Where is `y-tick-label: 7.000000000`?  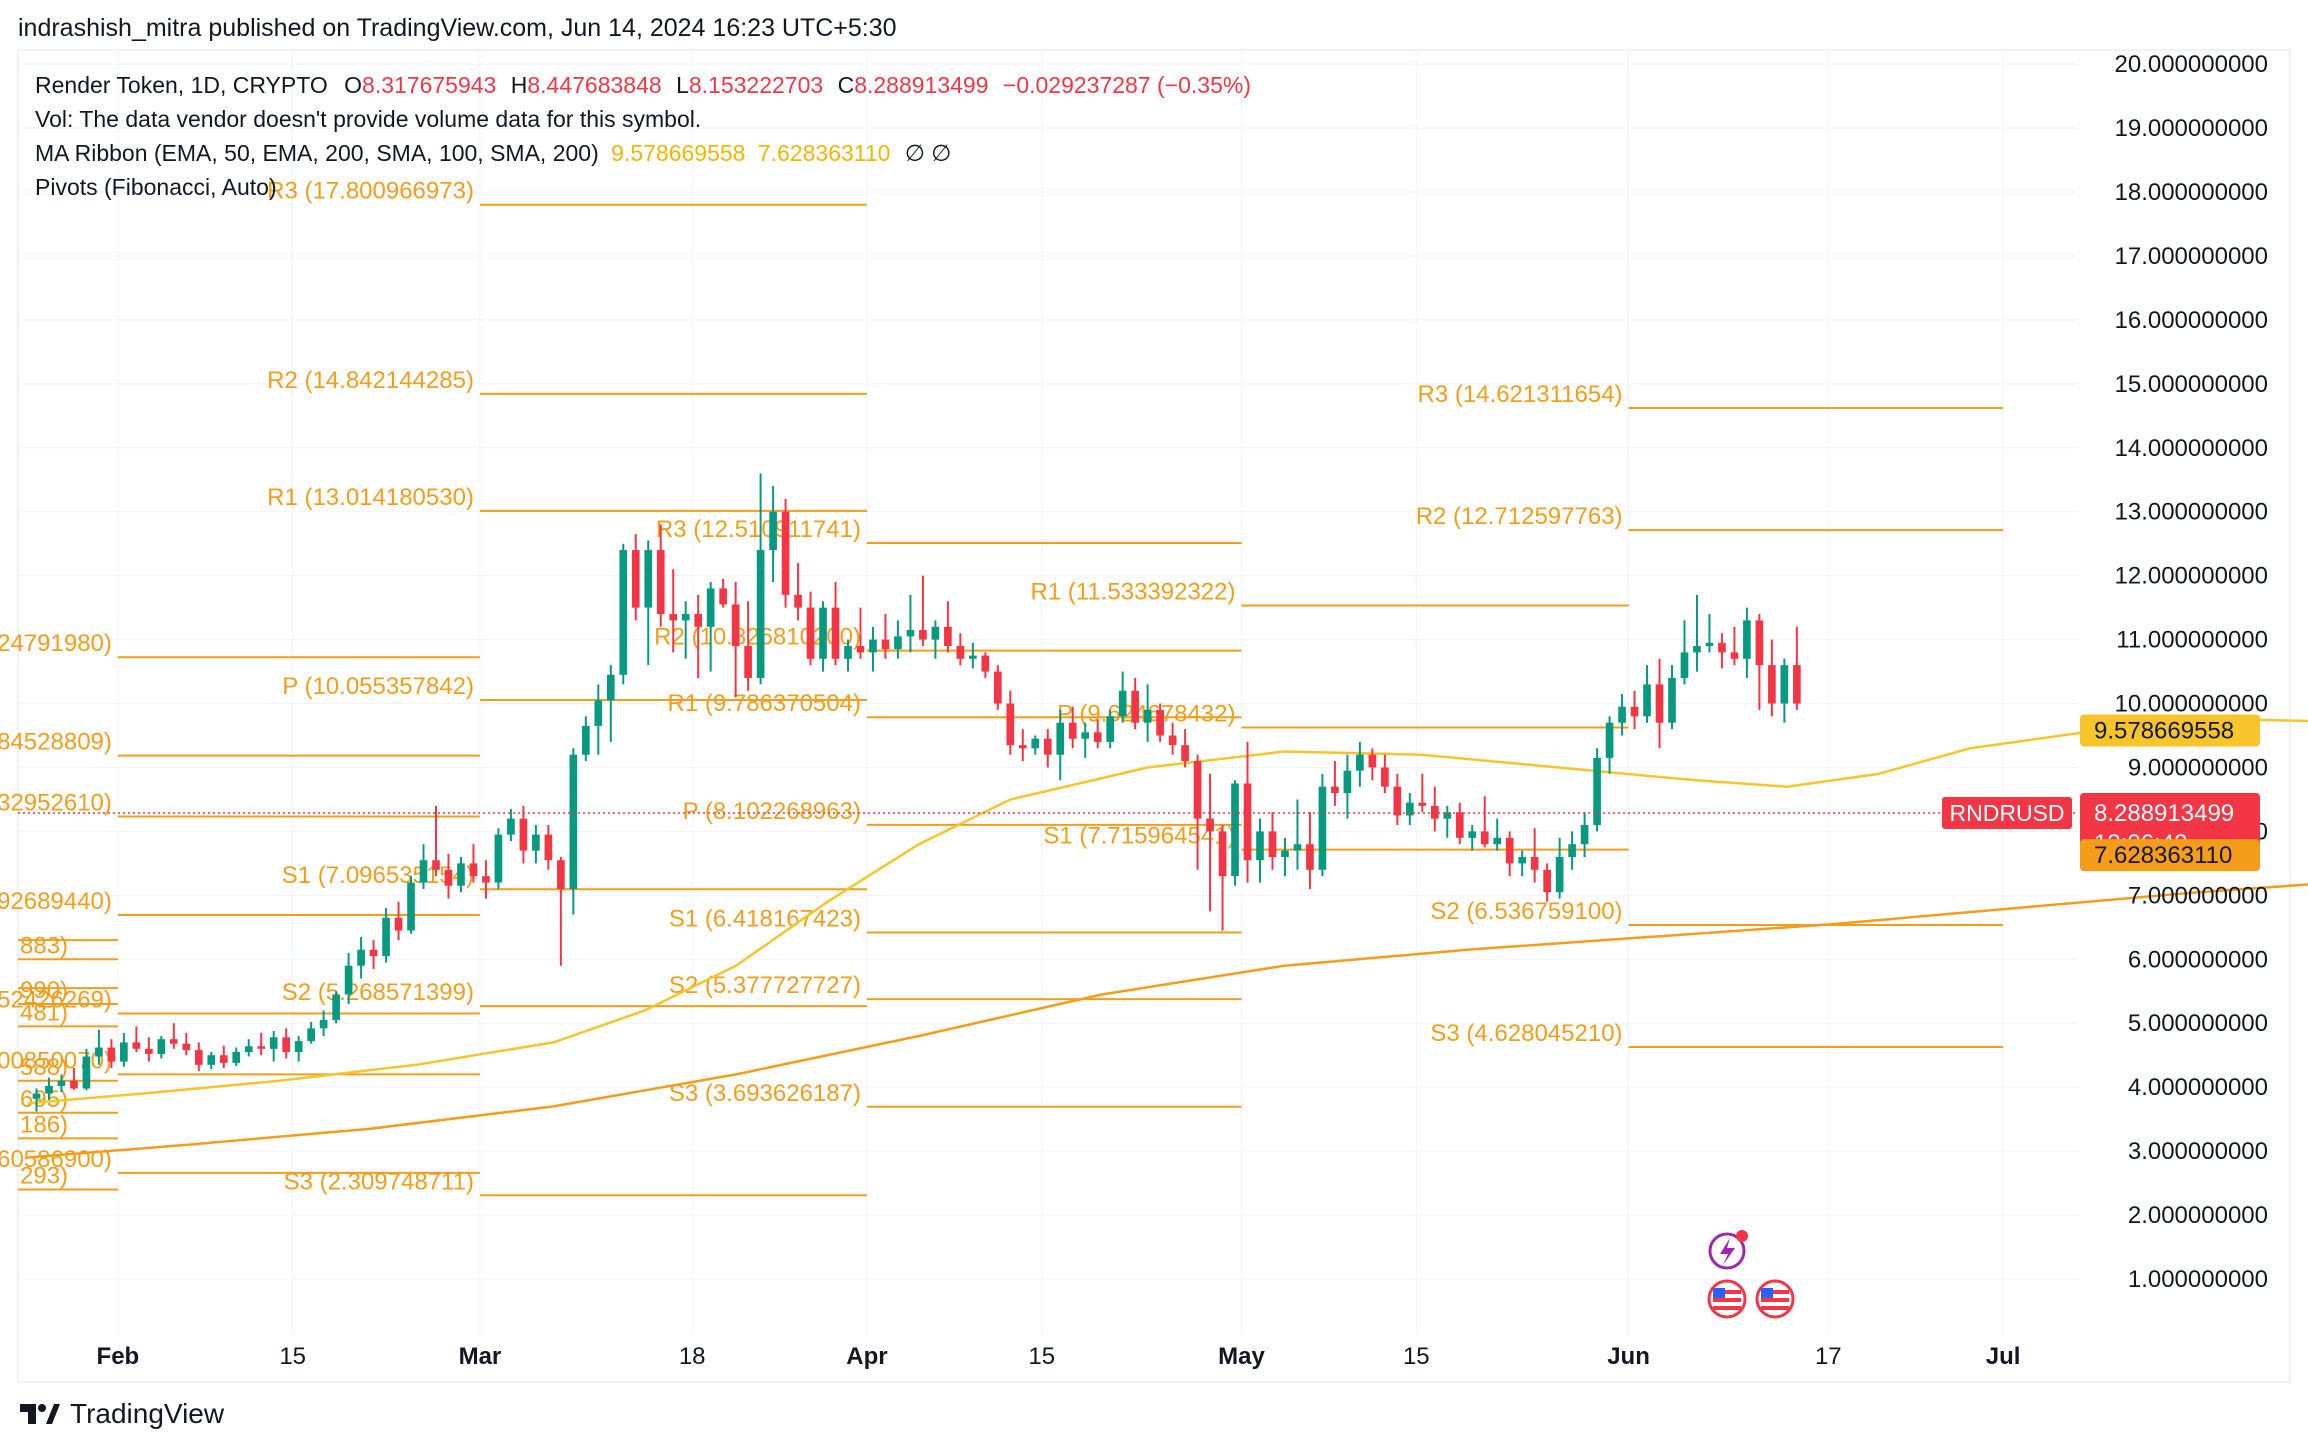
y-tick-label: 7.000000000 is located at coordinates (2198, 895).